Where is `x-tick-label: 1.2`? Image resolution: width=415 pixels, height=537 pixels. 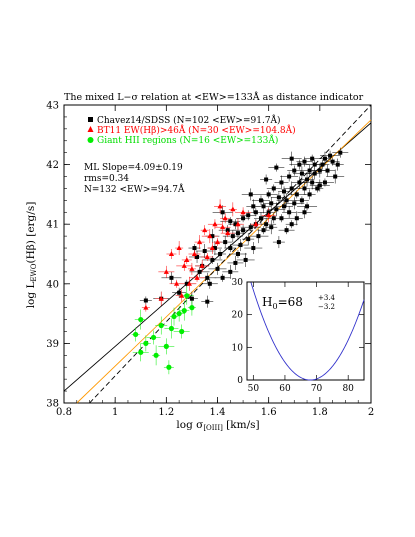
x-tick-label: 1.2 is located at coordinates (166, 412).